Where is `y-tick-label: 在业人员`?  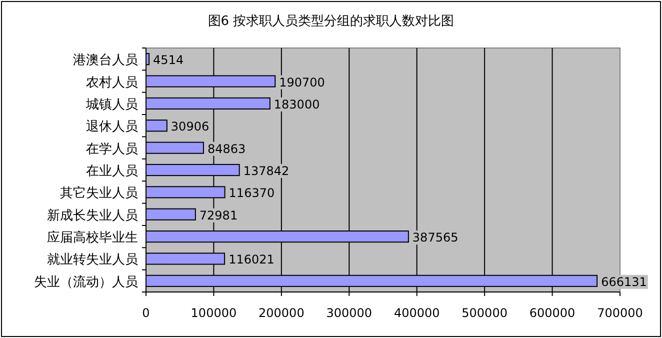
y-tick-label: 在业人员 is located at coordinates (112, 171).